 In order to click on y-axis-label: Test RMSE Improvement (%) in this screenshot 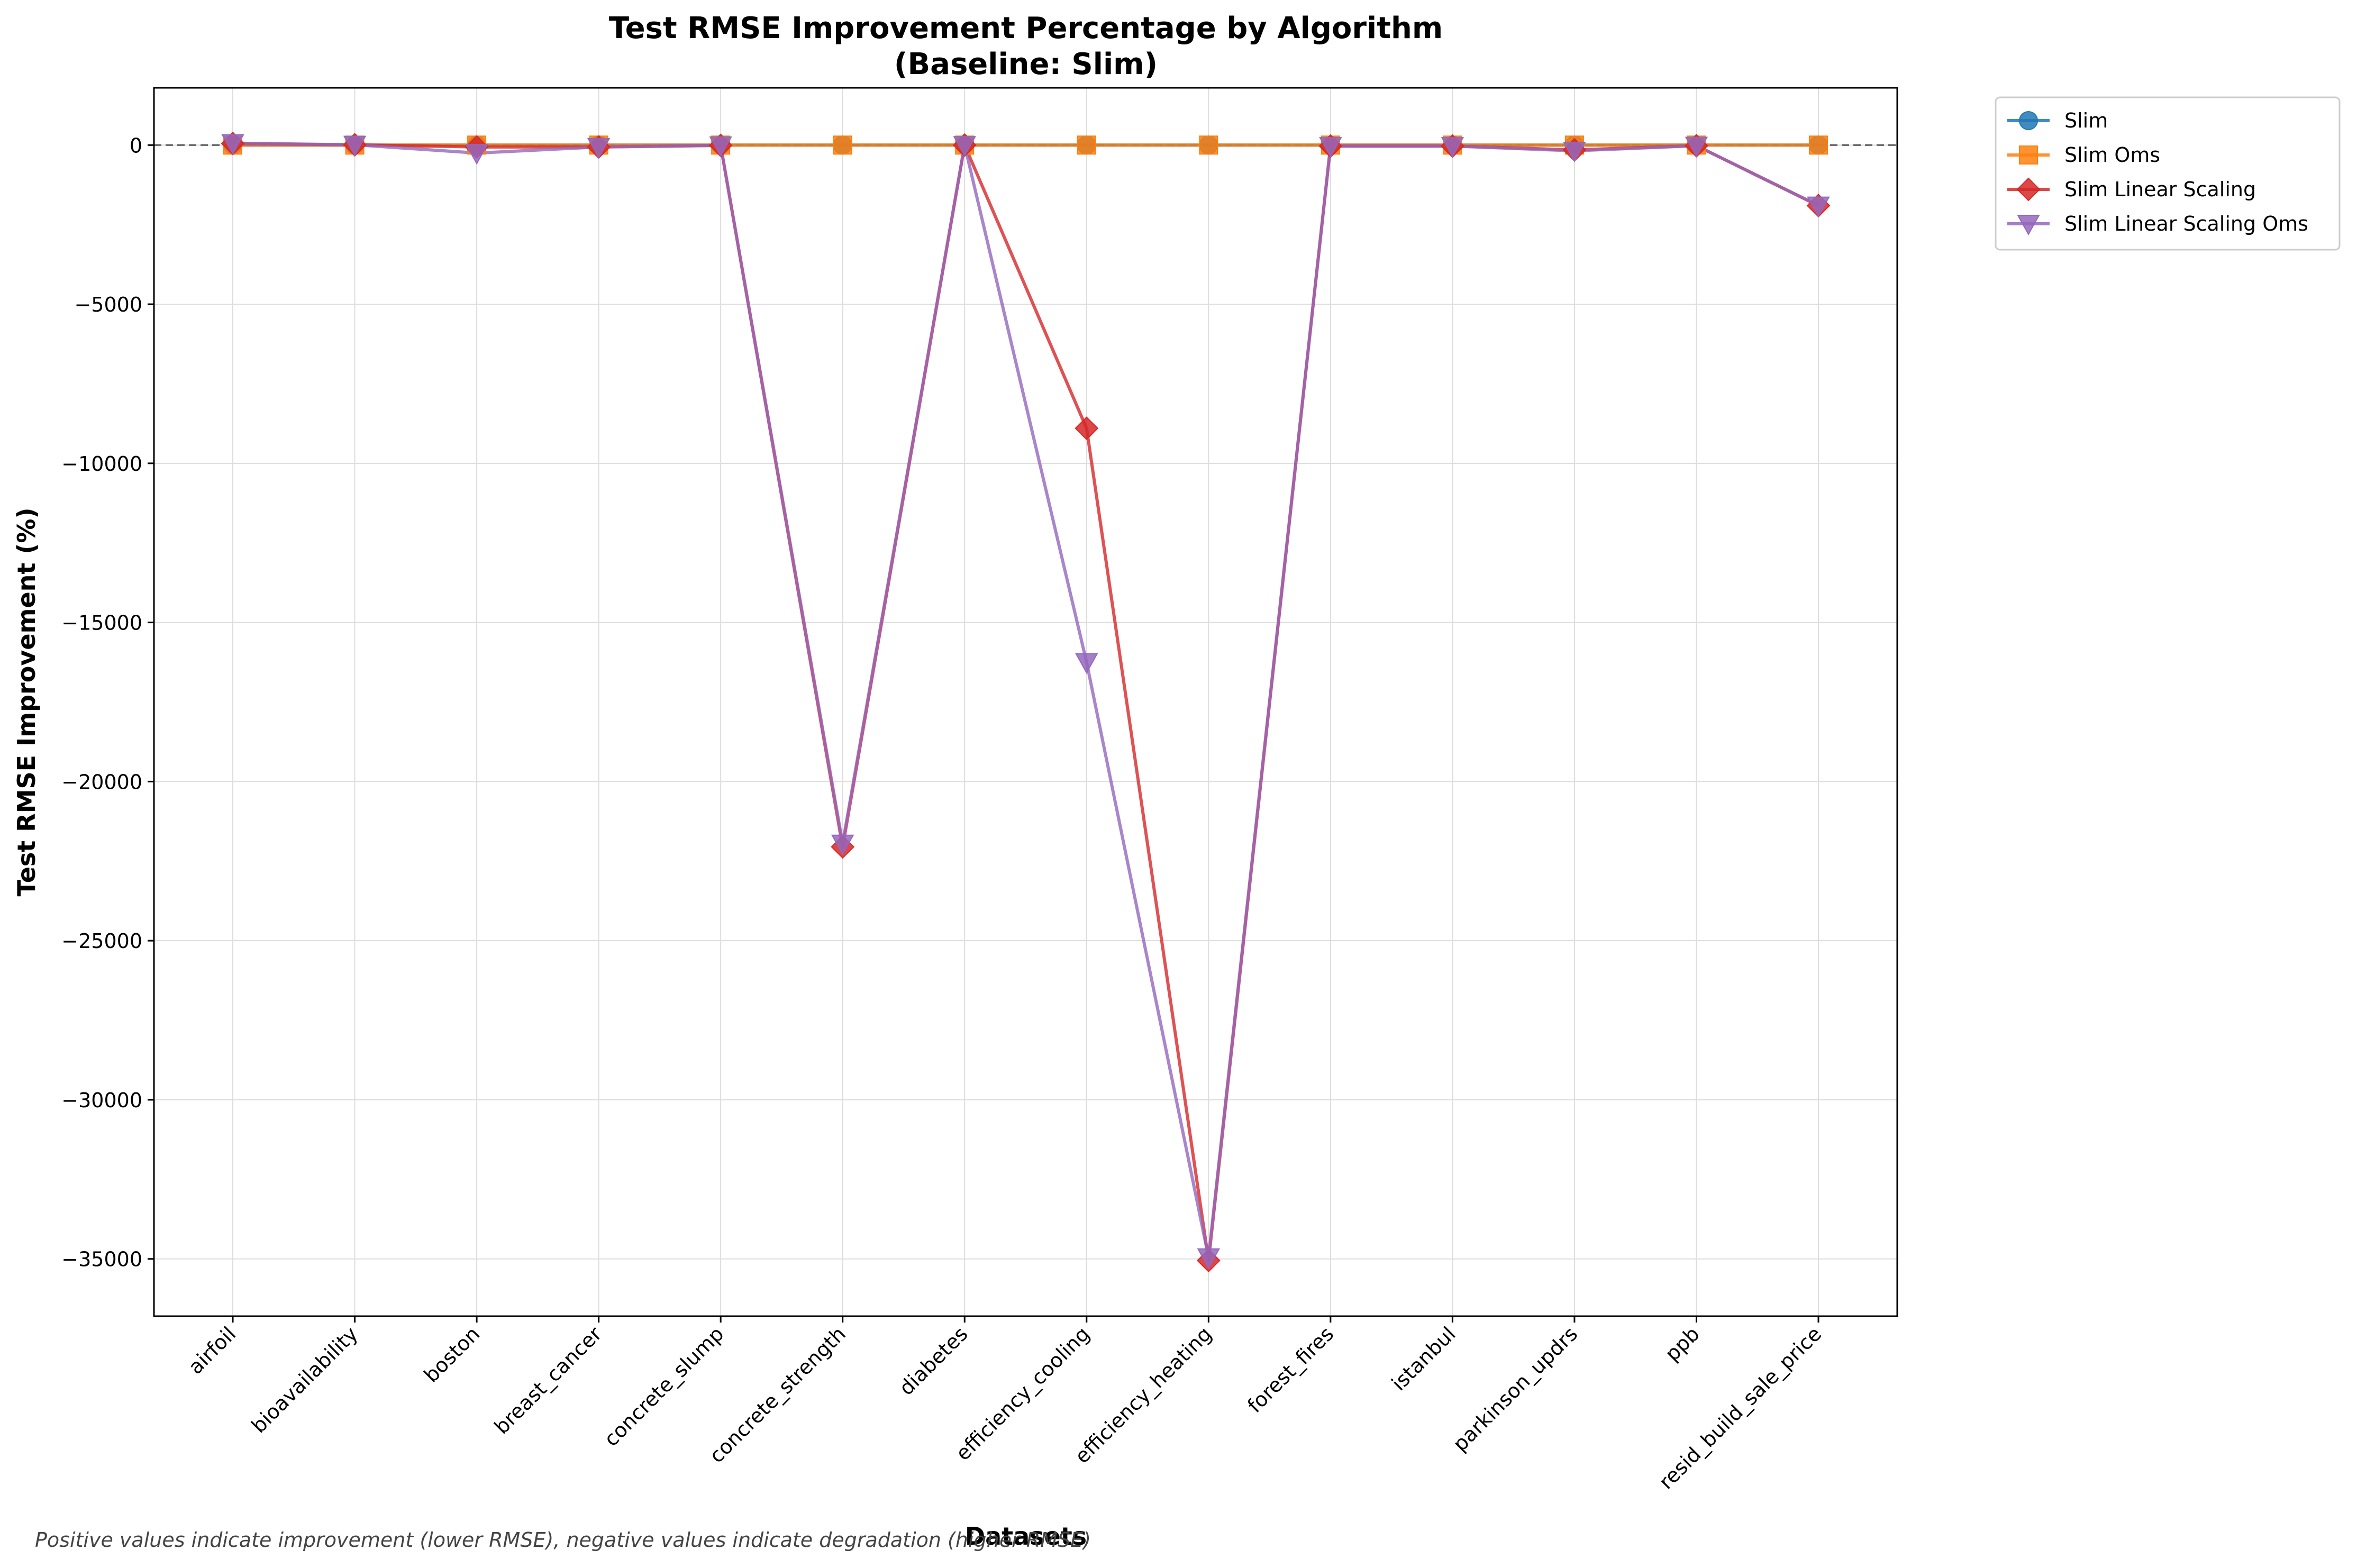, I will do `click(26, 701)`.